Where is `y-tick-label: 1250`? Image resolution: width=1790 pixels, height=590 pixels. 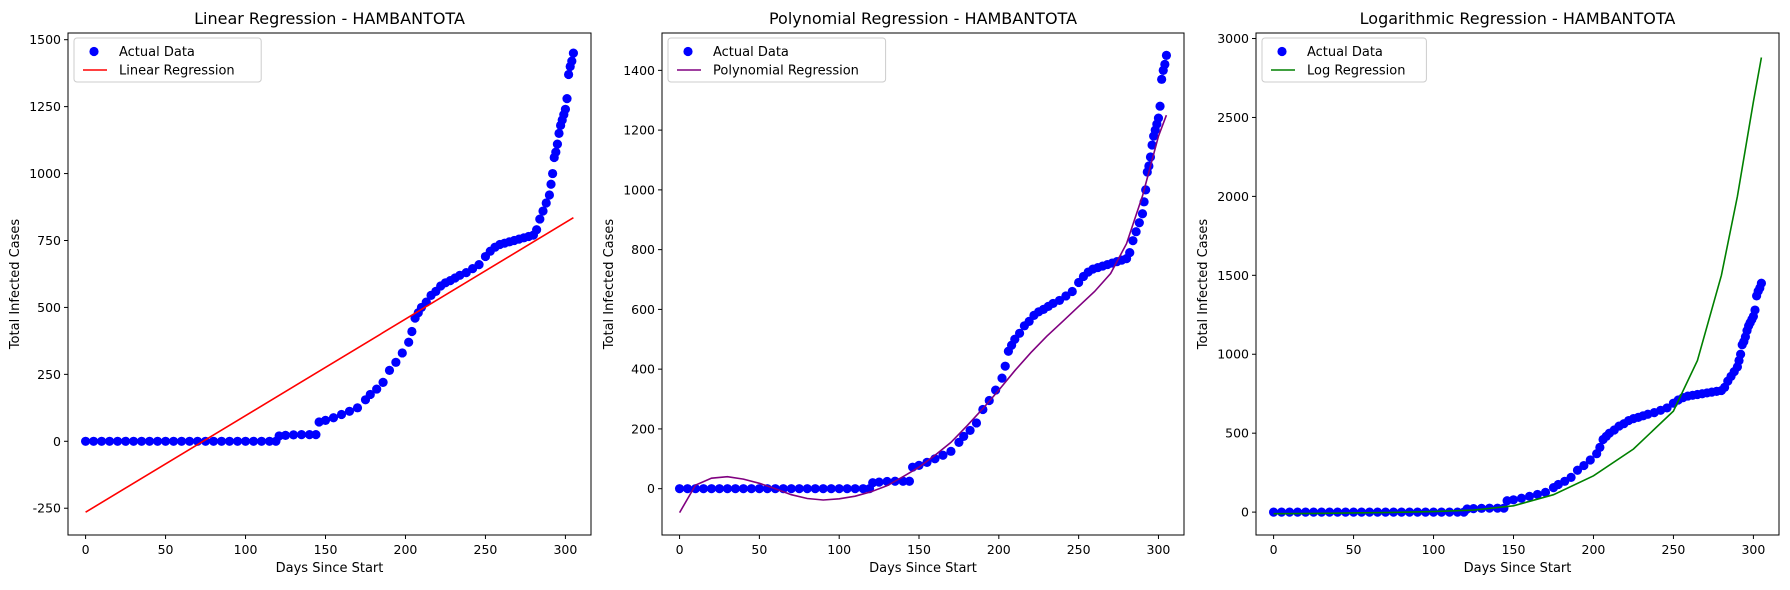 y-tick-label: 1250 is located at coordinates (45, 106).